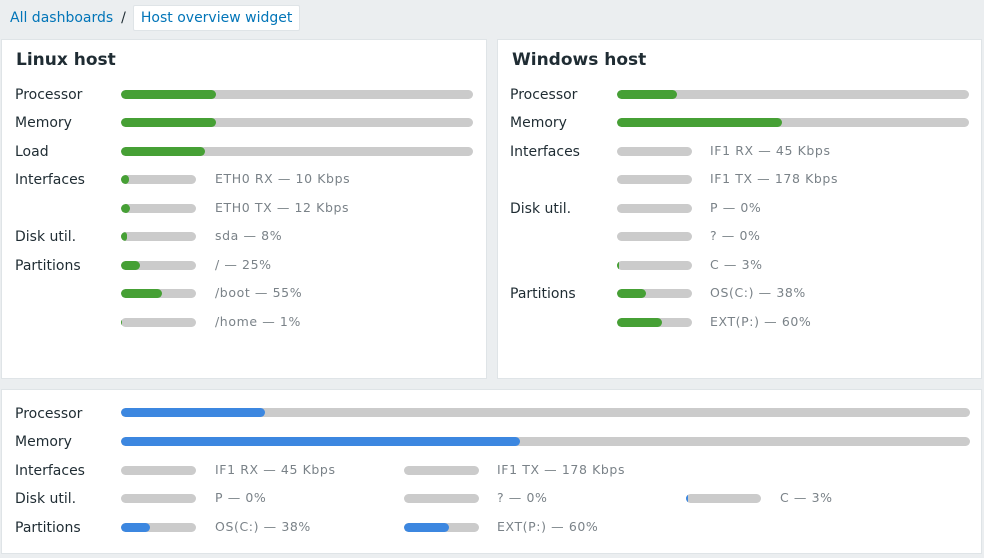 Image resolution: width=984 pixels, height=558 pixels. I want to click on load-bar, so click(297, 151).